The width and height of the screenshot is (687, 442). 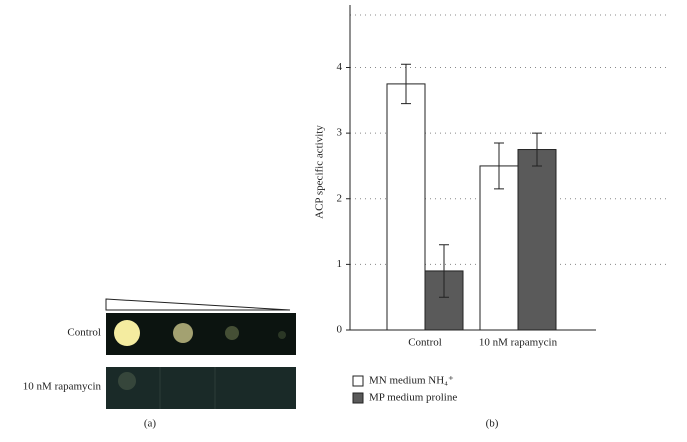 I want to click on y-tick-label: 3, so click(x=340, y=133).